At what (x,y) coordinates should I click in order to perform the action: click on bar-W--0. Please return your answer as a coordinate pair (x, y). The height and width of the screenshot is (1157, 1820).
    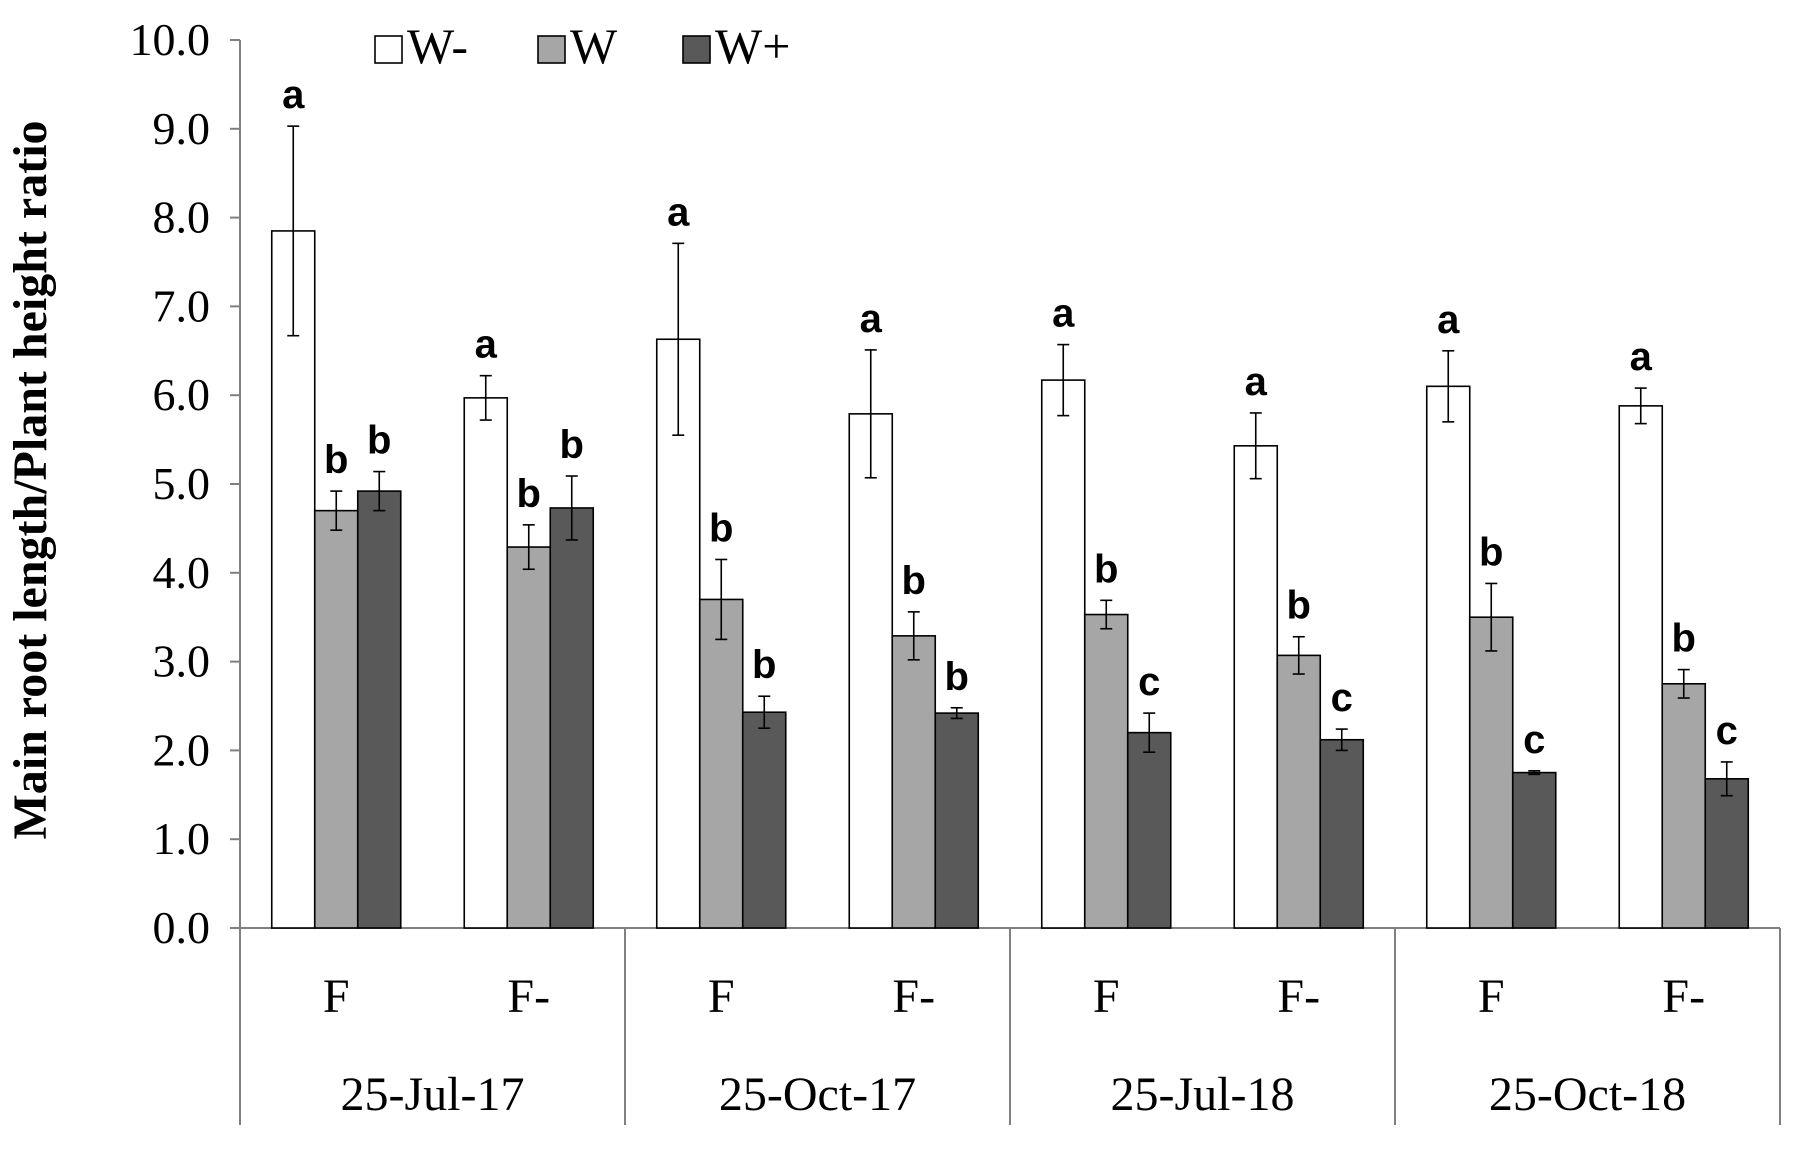
    Looking at the image, I should click on (293, 579).